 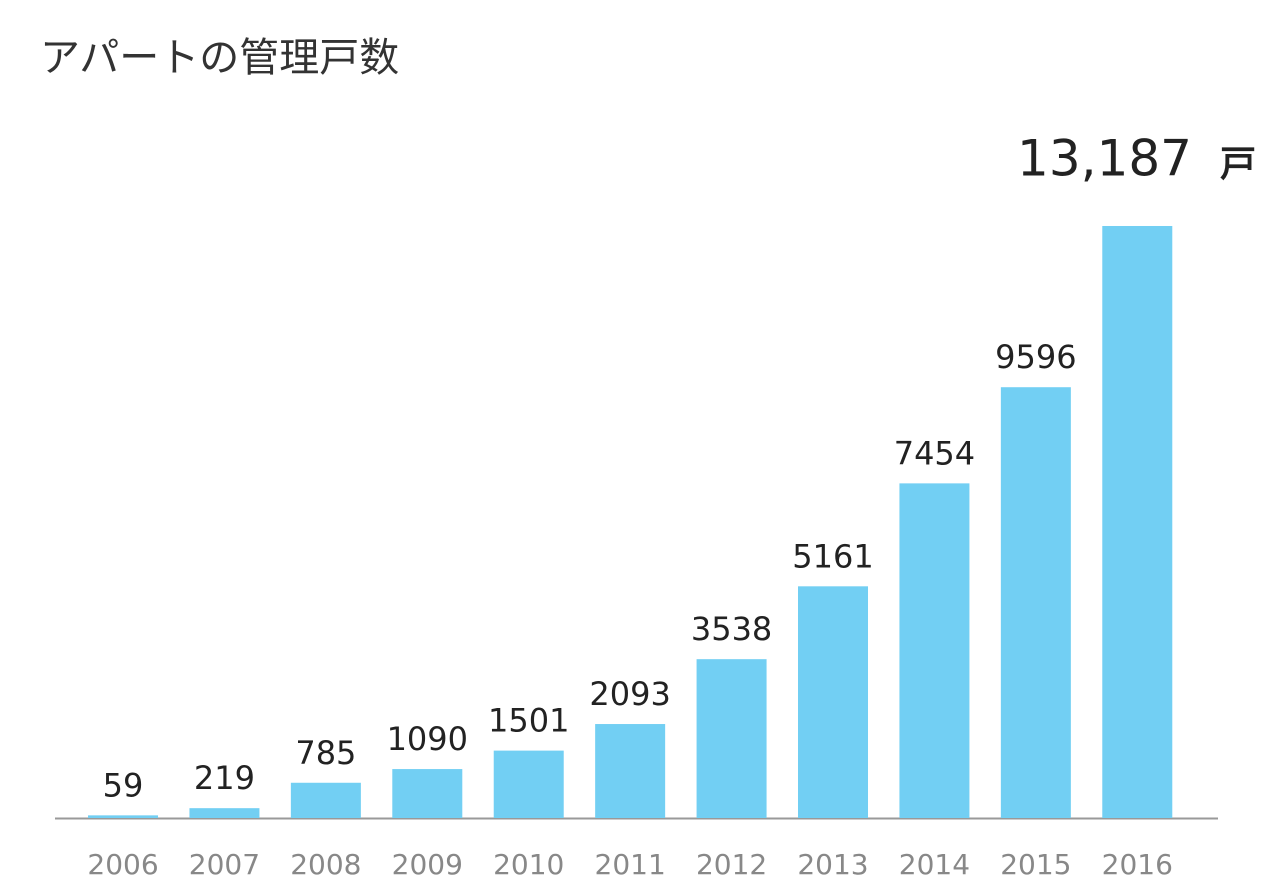 What do you see at coordinates (832, 556) in the screenshot?
I see `value-label: 5161` at bounding box center [832, 556].